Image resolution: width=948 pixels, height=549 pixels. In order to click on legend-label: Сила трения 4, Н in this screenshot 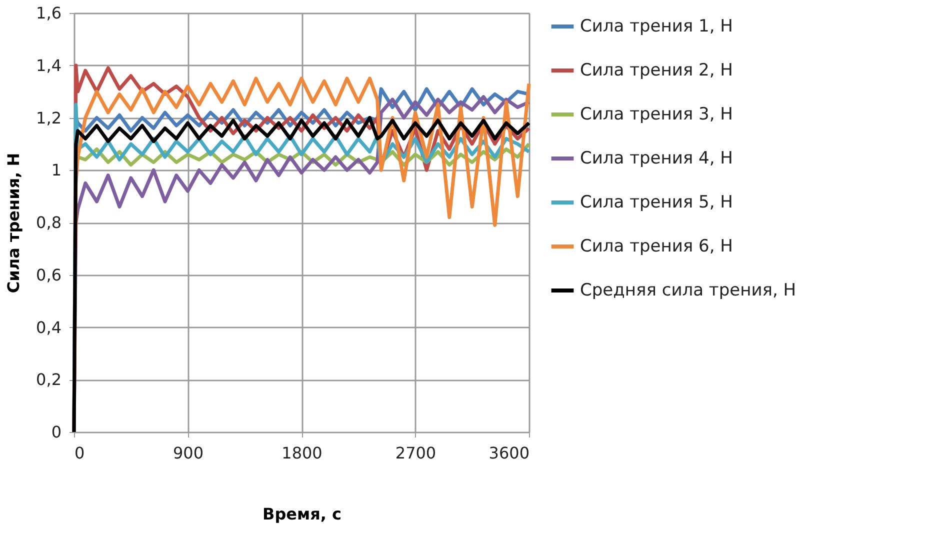, I will do `click(656, 158)`.